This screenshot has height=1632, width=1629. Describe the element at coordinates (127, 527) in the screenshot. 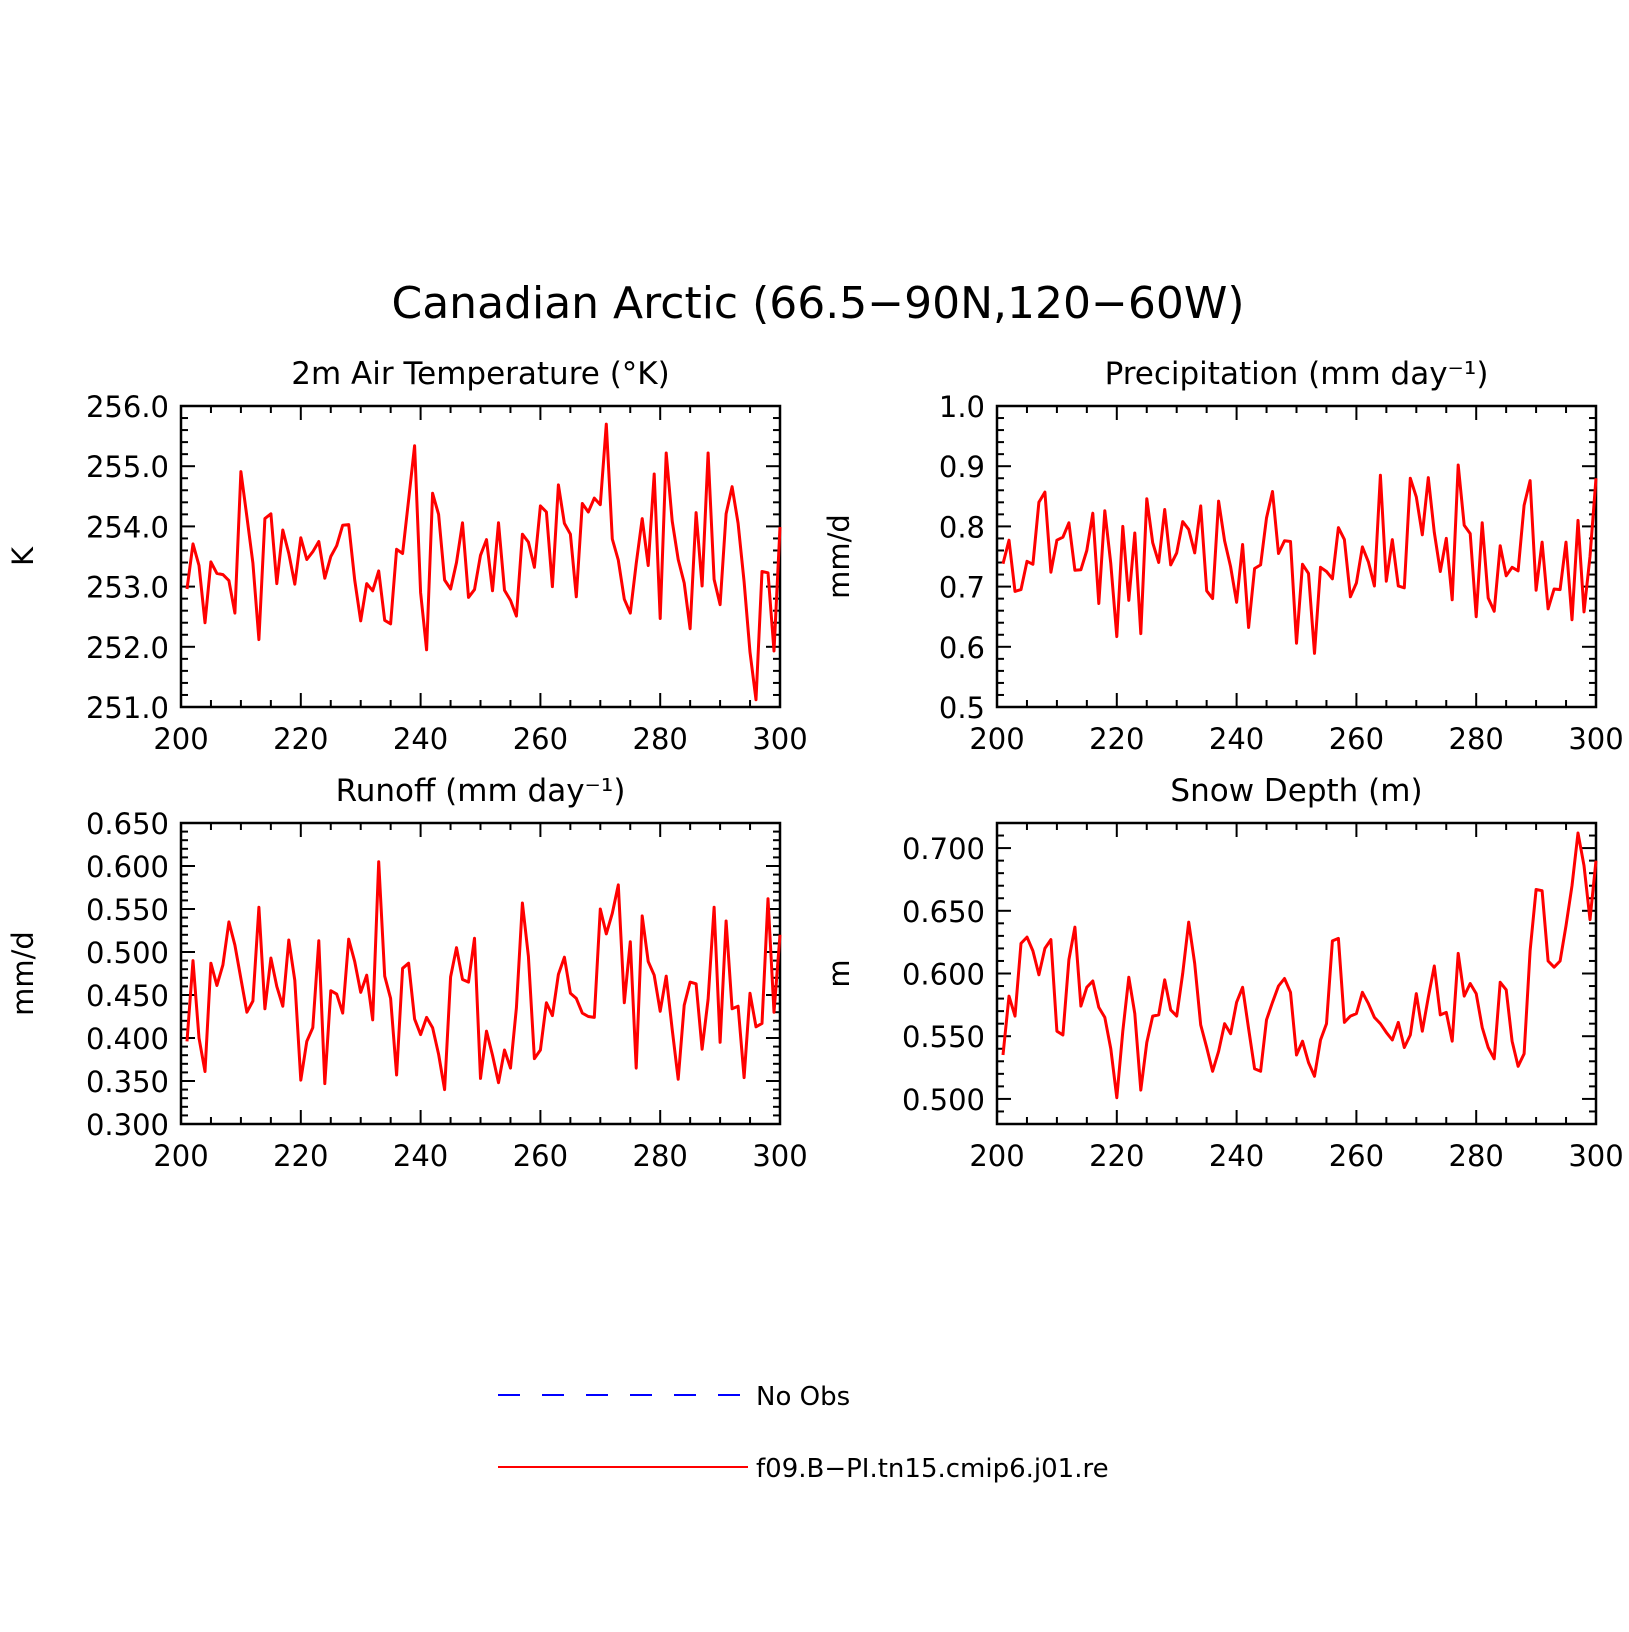

I see `y-tick-label: 254.0` at that location.